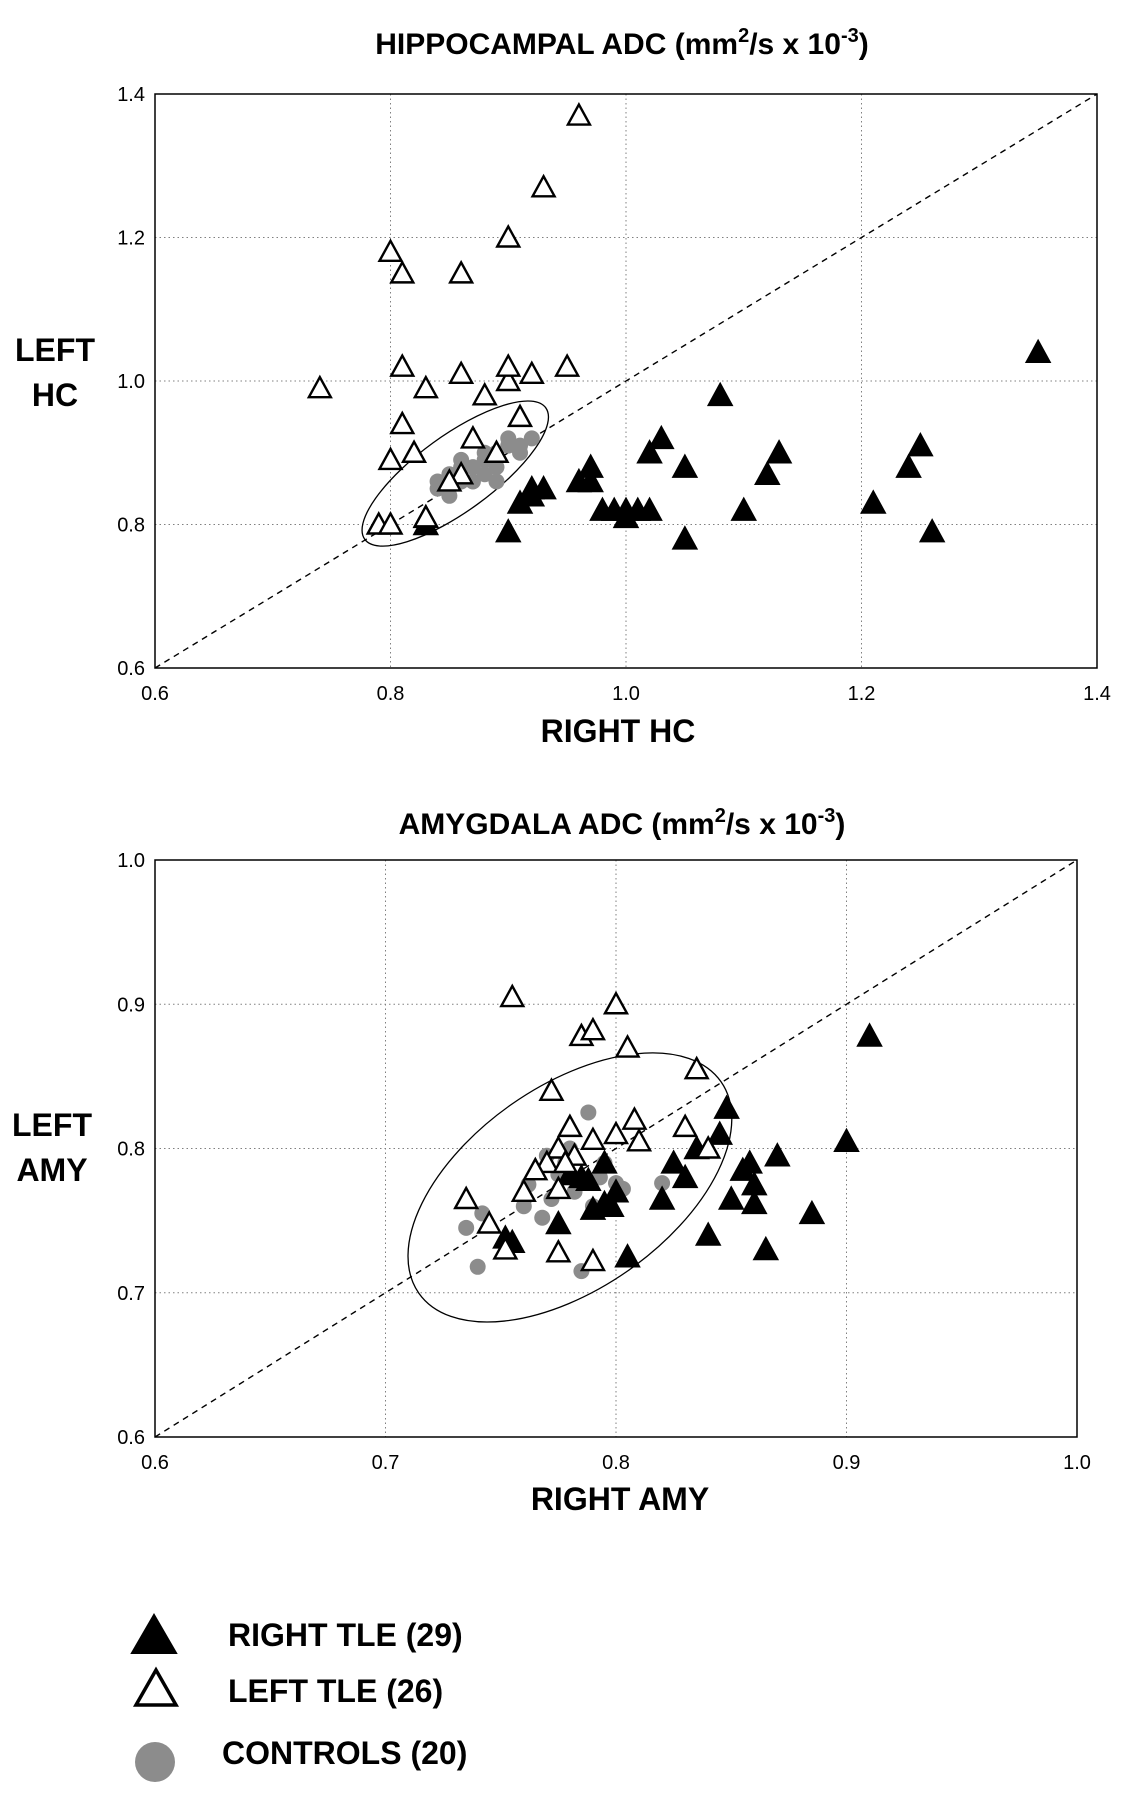 This screenshot has width=1132, height=1800. Describe the element at coordinates (621, 43) in the screenshot. I see `hippocampal-chart-title: HIPPOCAMPAL ADC (mm2/s x 10-3)` at that location.